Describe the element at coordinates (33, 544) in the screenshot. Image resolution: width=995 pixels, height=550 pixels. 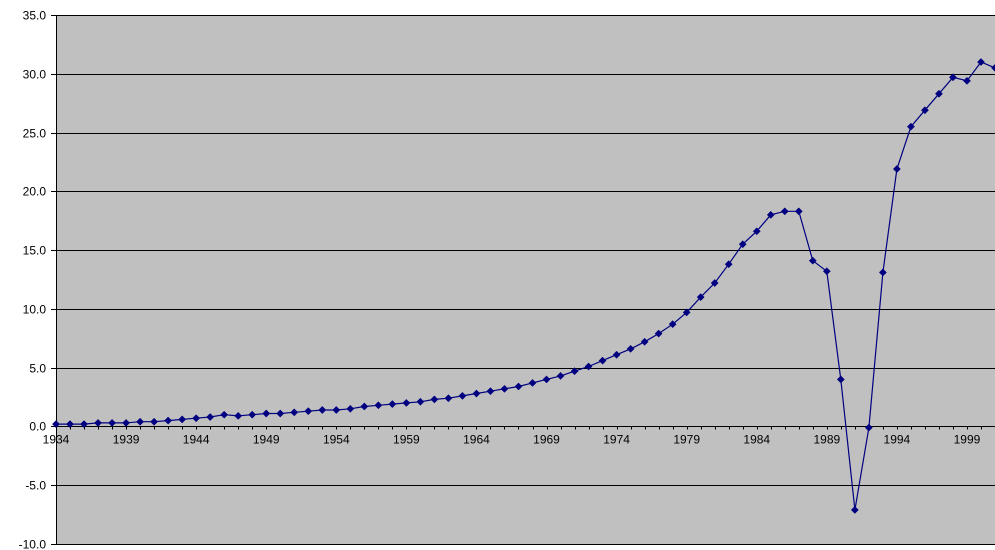
I see `y-tick-label: -10.0` at that location.